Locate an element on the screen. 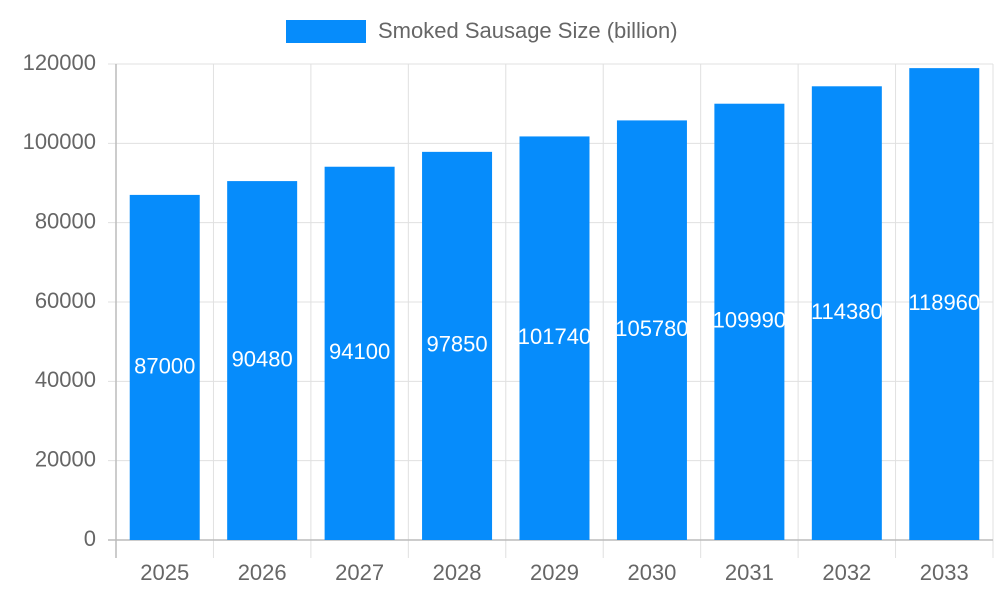 The width and height of the screenshot is (1000, 600). data-label: 101740 is located at coordinates (554, 336).